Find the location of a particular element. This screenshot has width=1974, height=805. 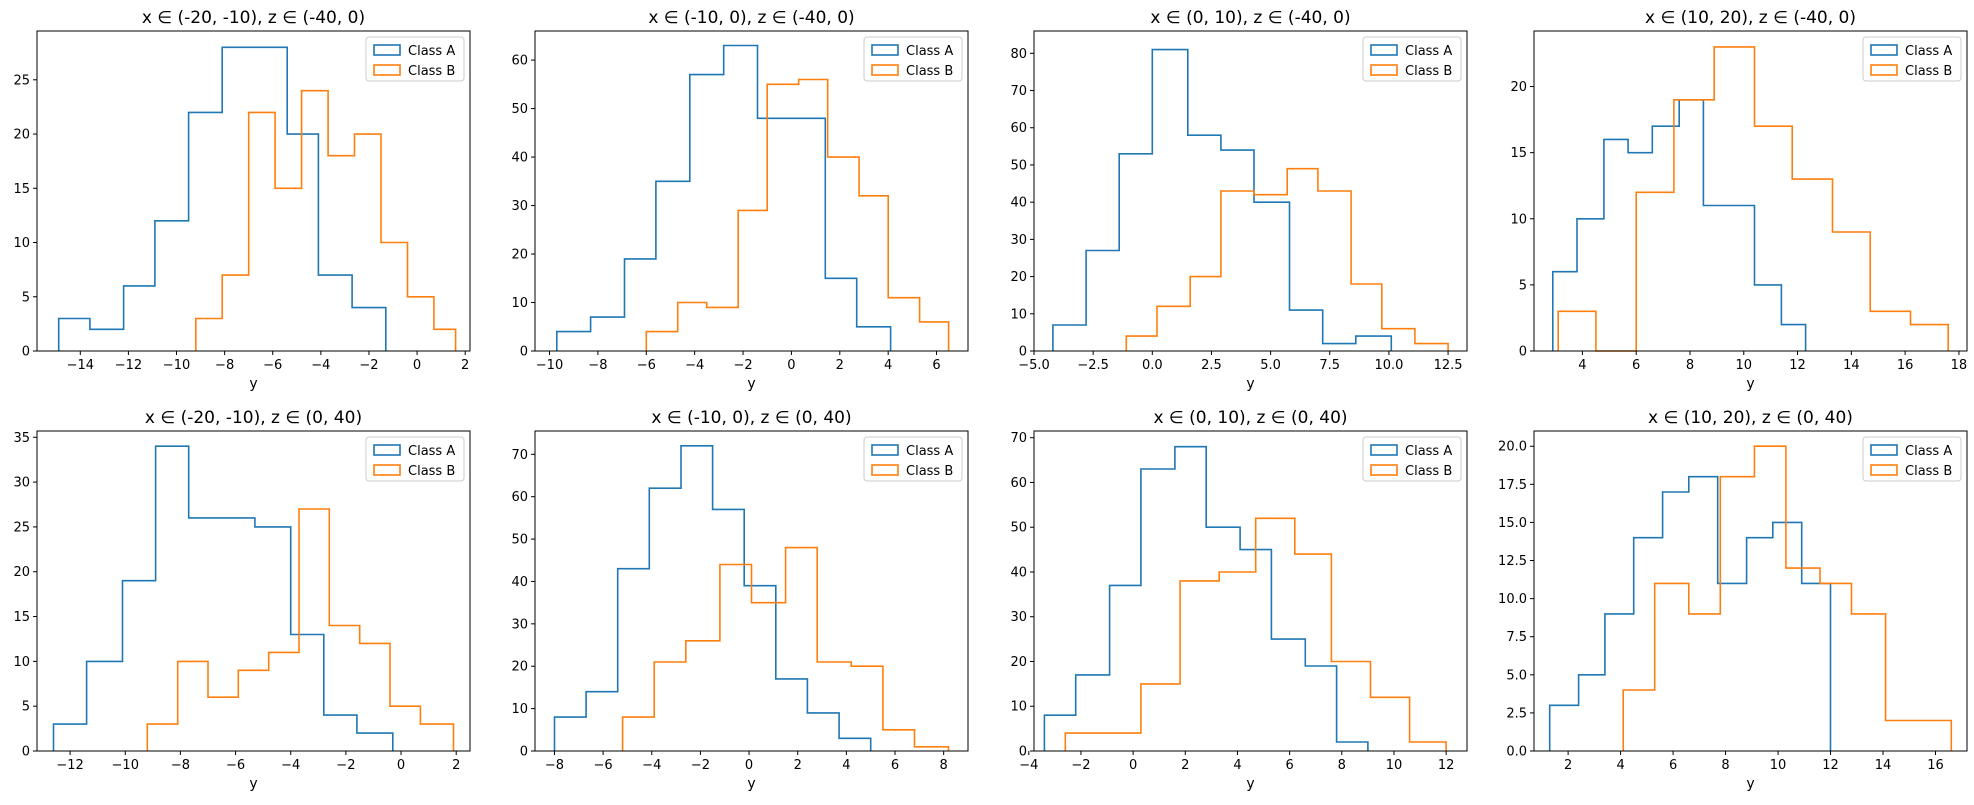

x-tick-label: 5.0 is located at coordinates (1270, 365).